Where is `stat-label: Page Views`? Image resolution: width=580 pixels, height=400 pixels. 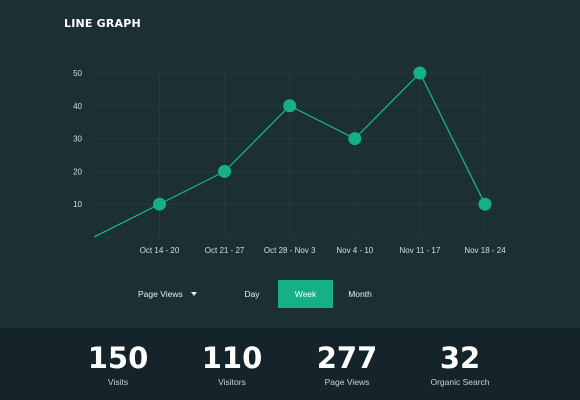 stat-label: Page Views is located at coordinates (347, 382).